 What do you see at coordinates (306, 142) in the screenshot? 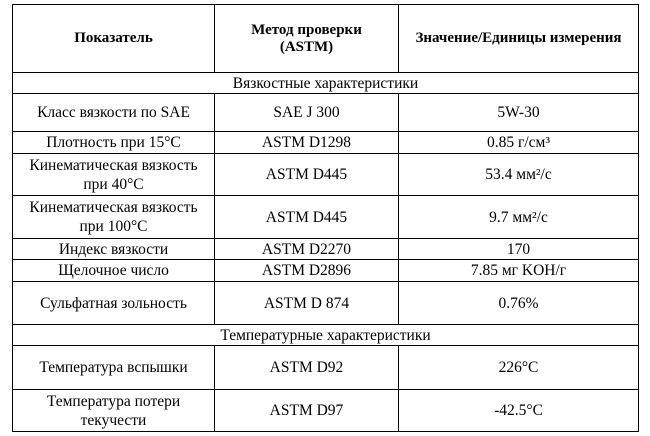
I see `cell: ASTM D1298` at bounding box center [306, 142].